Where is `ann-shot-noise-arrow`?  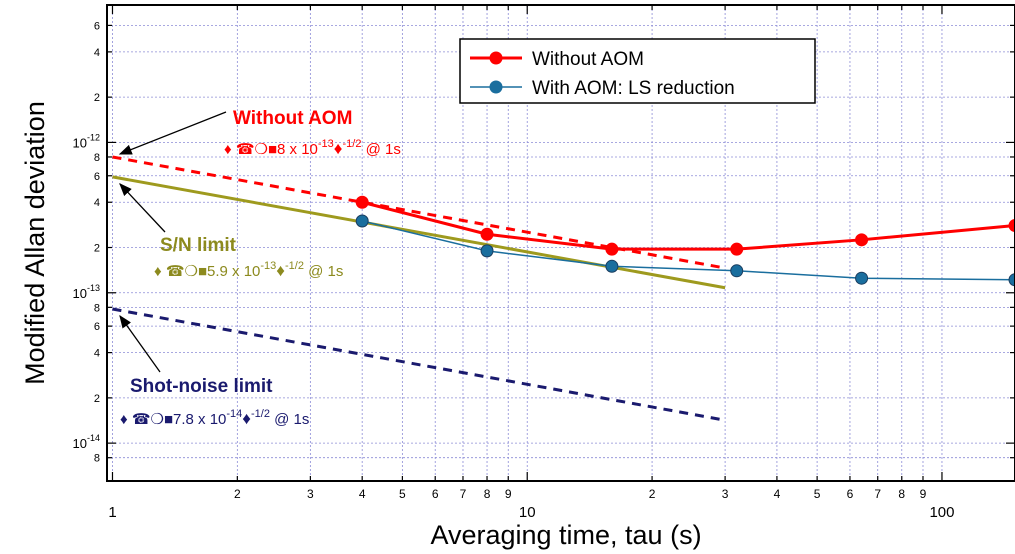 ann-shot-noise-arrow is located at coordinates (140, 343).